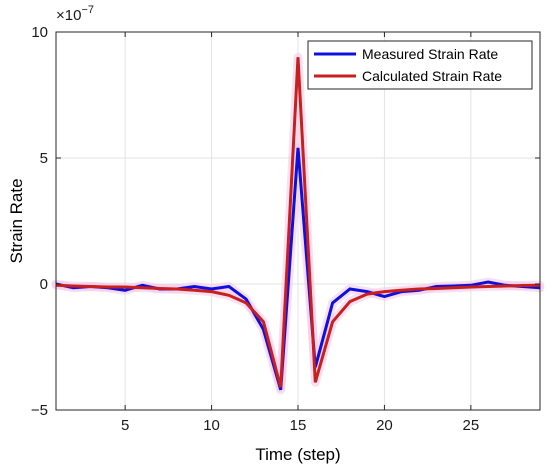  Describe the element at coordinates (430, 54) in the screenshot. I see `legend-label-measured: Measured Strain Rate` at that location.